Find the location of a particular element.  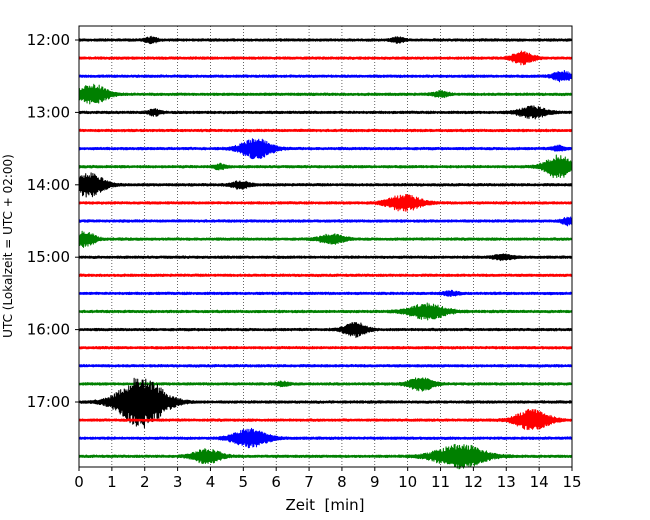

y-tick-label: 12:00 is located at coordinates (48, 40).